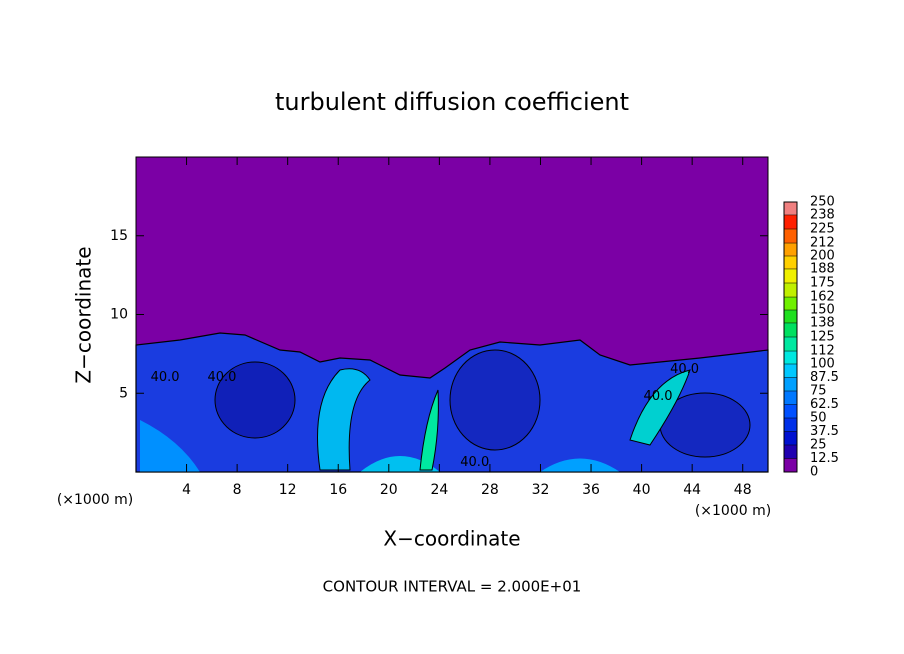 This screenshot has height=654, width=904. Describe the element at coordinates (814, 472) in the screenshot. I see `colorbar-label: 0` at that location.